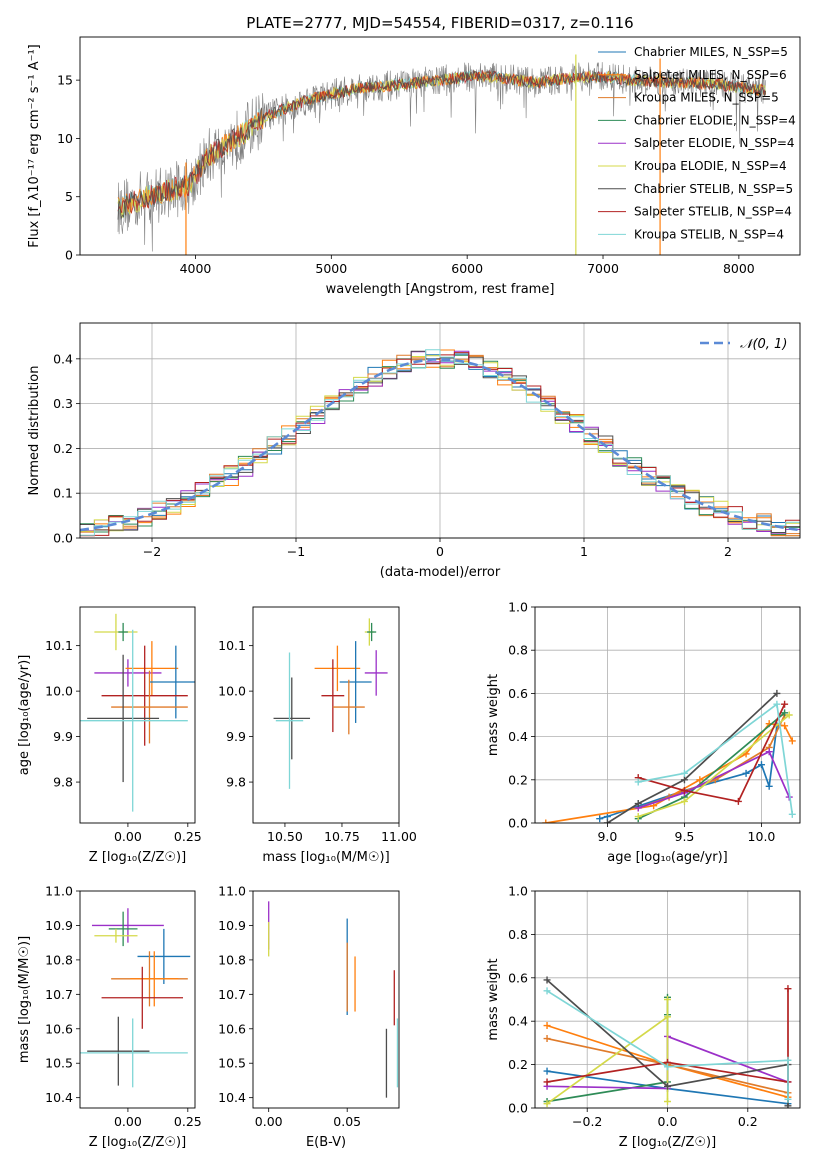 Image resolution: width=819 pixels, height=1170 pixels. What do you see at coordinates (710, 166) in the screenshot?
I see `legend-label: Kroupa ELODIE, N_SSP=4` at bounding box center [710, 166].